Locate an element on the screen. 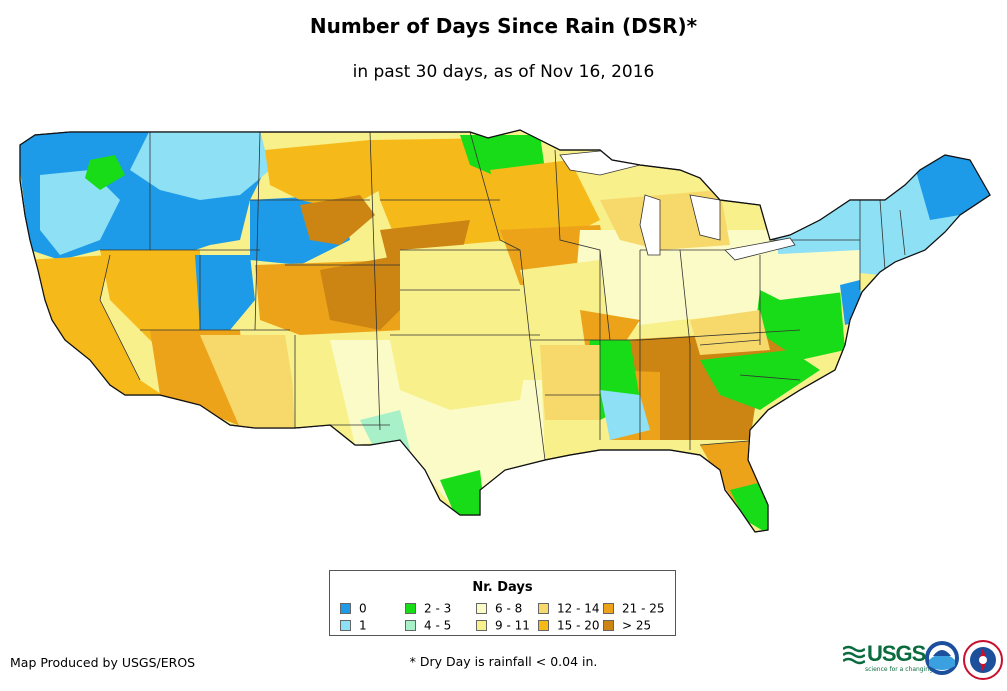  region-montana-dry is located at coordinates (337, 220).